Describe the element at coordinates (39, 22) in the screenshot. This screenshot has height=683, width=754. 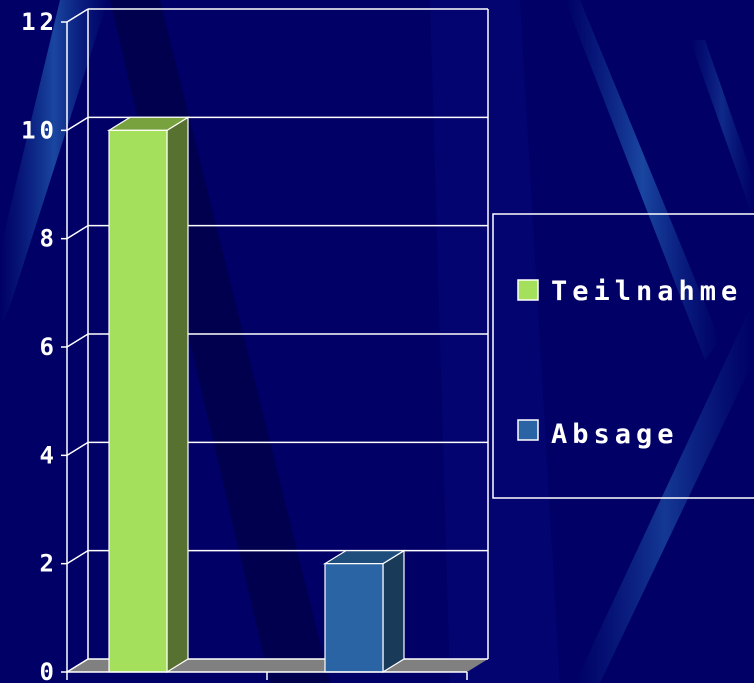
I see `y-tick-label: 12` at that location.